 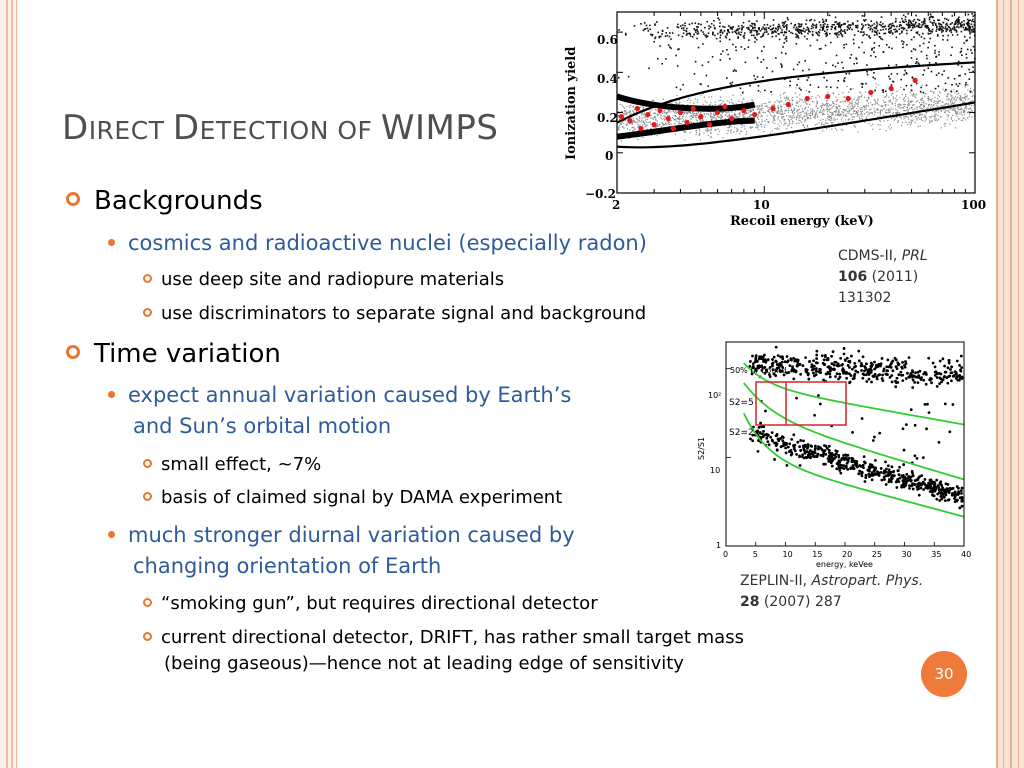 What do you see at coordinates (686, 102) in the screenshot?
I see `nuclear-recoil-band-edge` at bounding box center [686, 102].